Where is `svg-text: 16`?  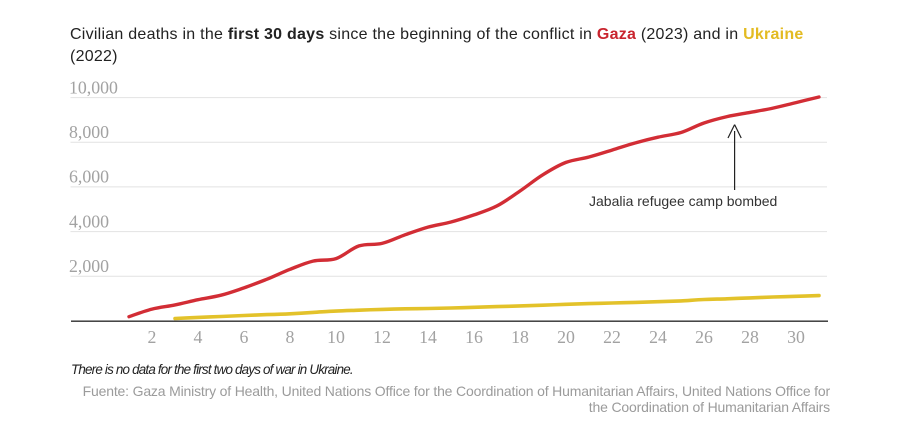 svg-text: 16 is located at coordinates (474, 337).